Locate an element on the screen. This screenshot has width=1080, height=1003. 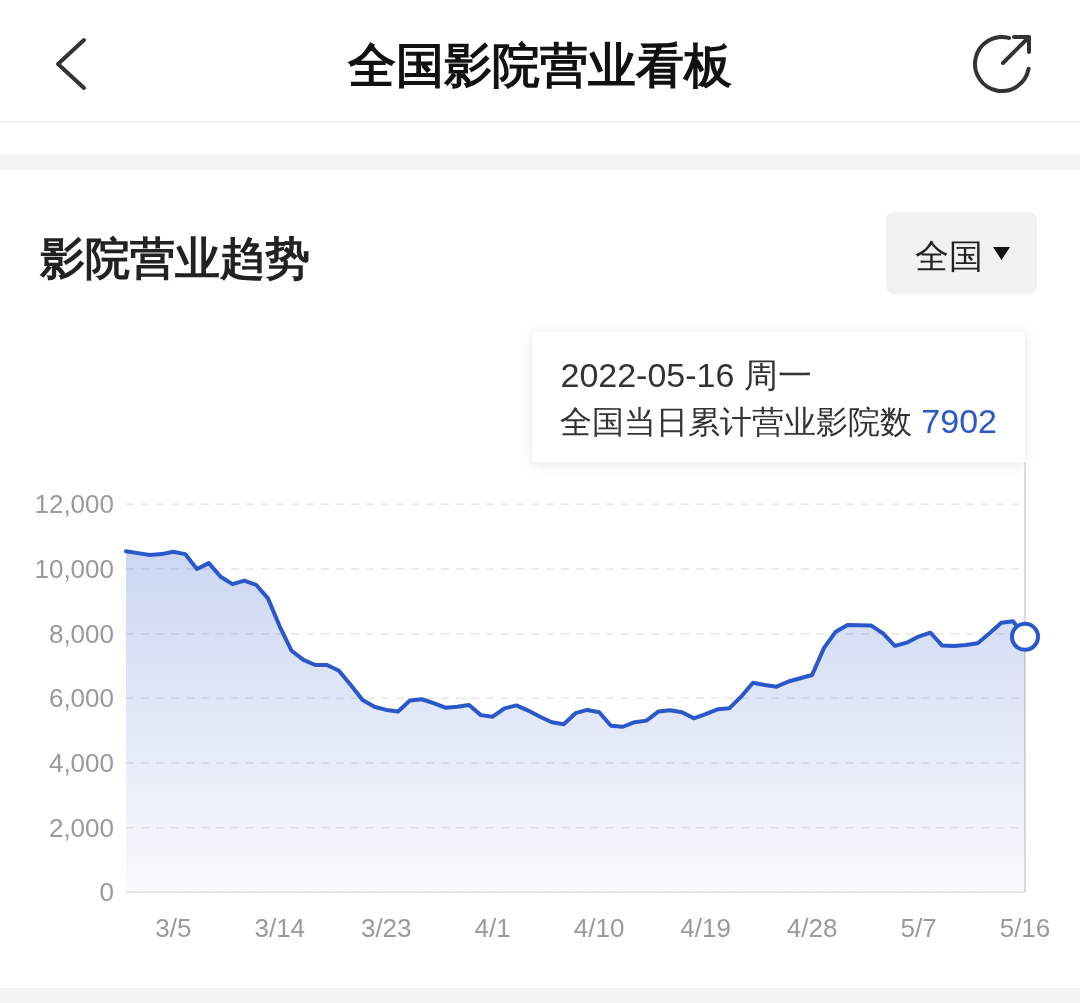
x-tick-label: 4/1 is located at coordinates (492, 928).